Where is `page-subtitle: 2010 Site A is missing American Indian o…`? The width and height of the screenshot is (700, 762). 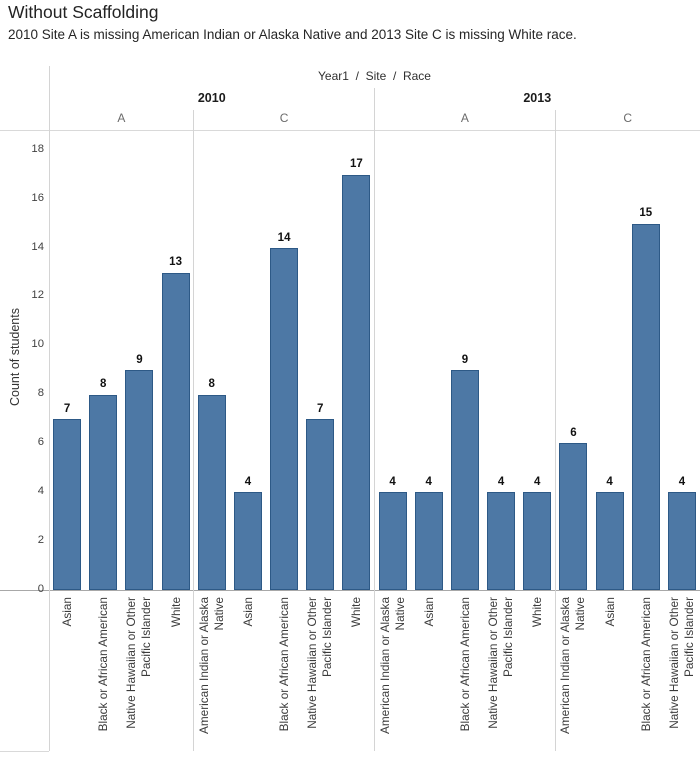
page-subtitle: 2010 Site A is missing American Indian o… is located at coordinates (292, 34).